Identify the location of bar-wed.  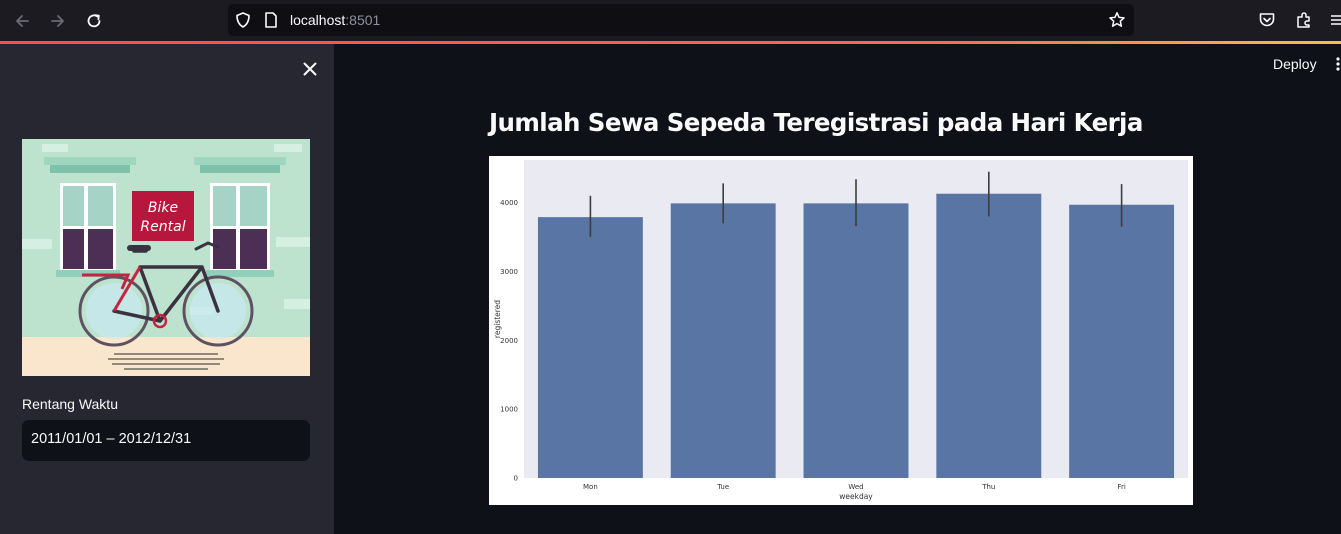
(856, 340).